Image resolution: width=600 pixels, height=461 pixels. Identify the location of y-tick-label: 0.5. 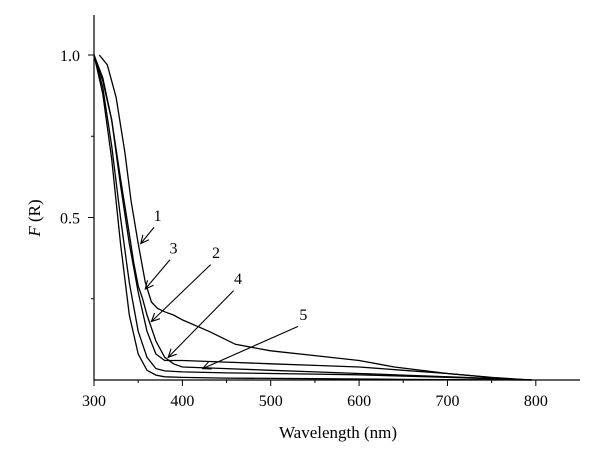
(70, 219).